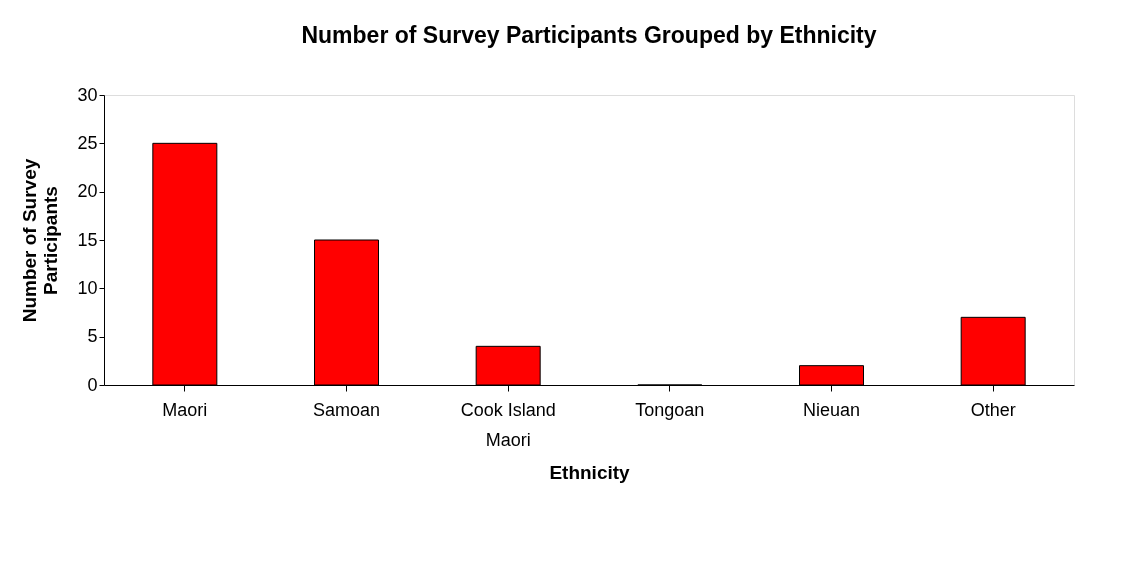  I want to click on x-tick-label: Other, so click(993, 409).